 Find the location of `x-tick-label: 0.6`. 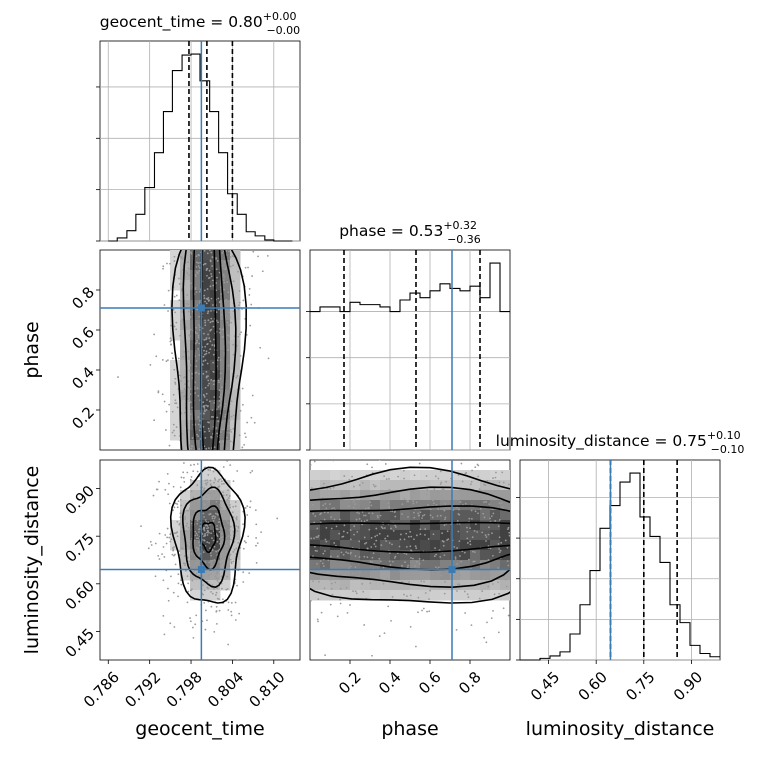

x-tick-label: 0.6 is located at coordinates (430, 683).